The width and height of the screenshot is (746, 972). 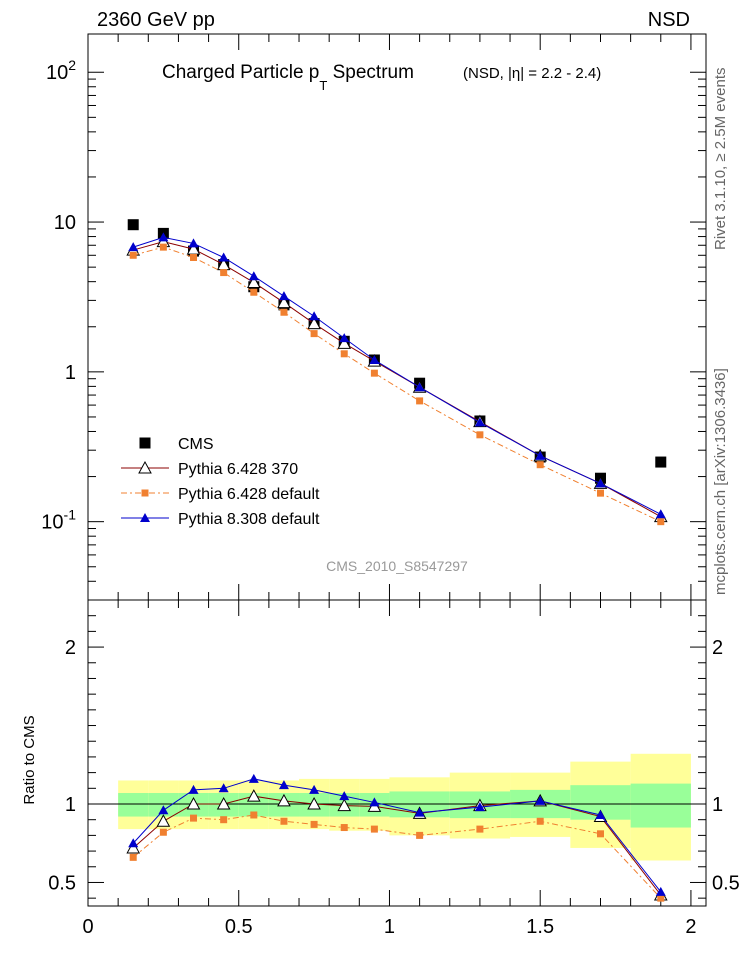 I want to click on rivet-label: Rivet 3.1.10, ≥ 2.5M events, so click(x=720, y=159).